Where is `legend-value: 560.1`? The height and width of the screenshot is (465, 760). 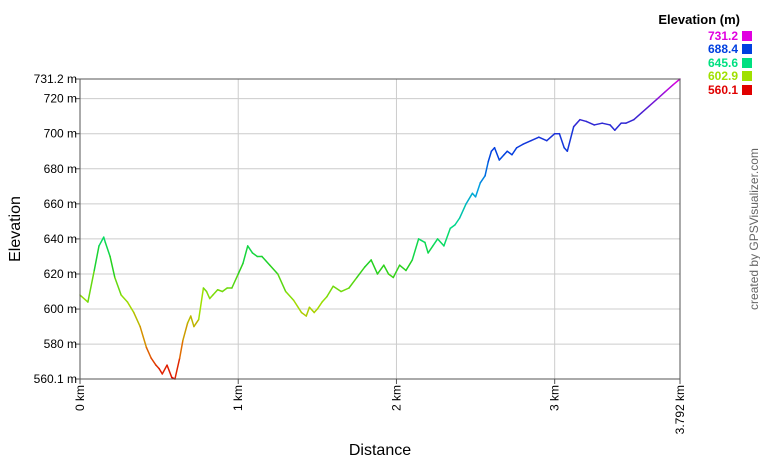 legend-value: 560.1 is located at coordinates (722, 89).